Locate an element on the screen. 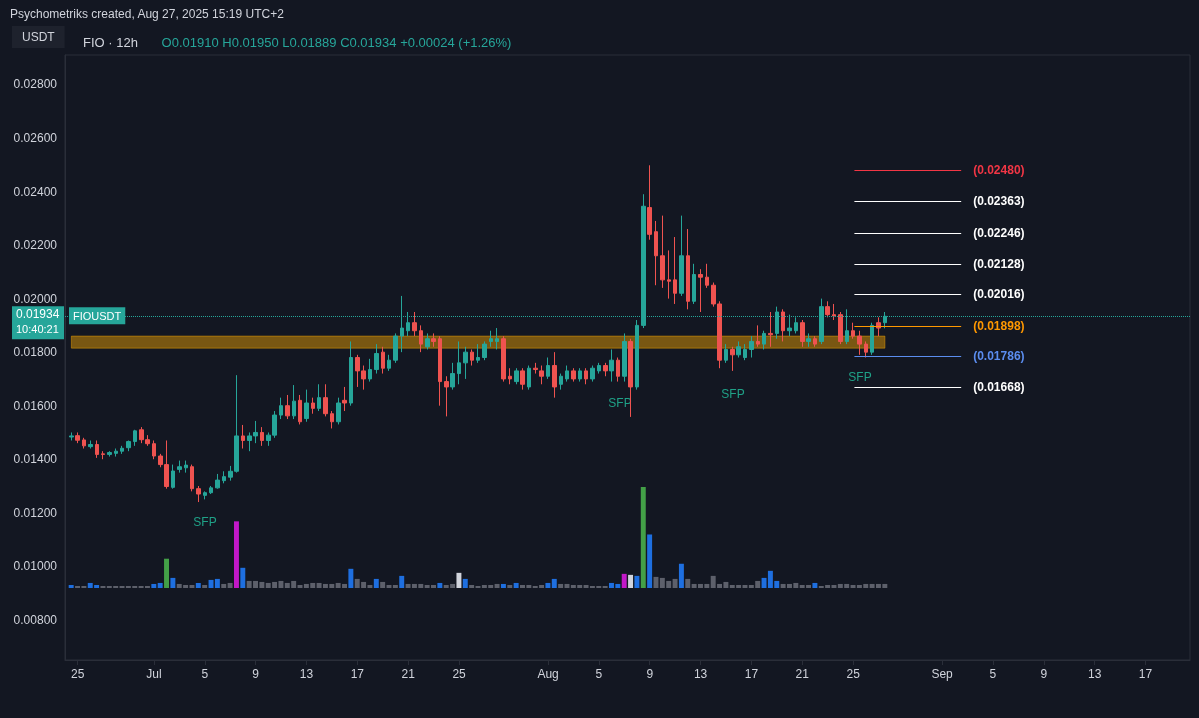 This screenshot has height=718, width=1199. y-tick-label: 0.02400 is located at coordinates (35, 191).